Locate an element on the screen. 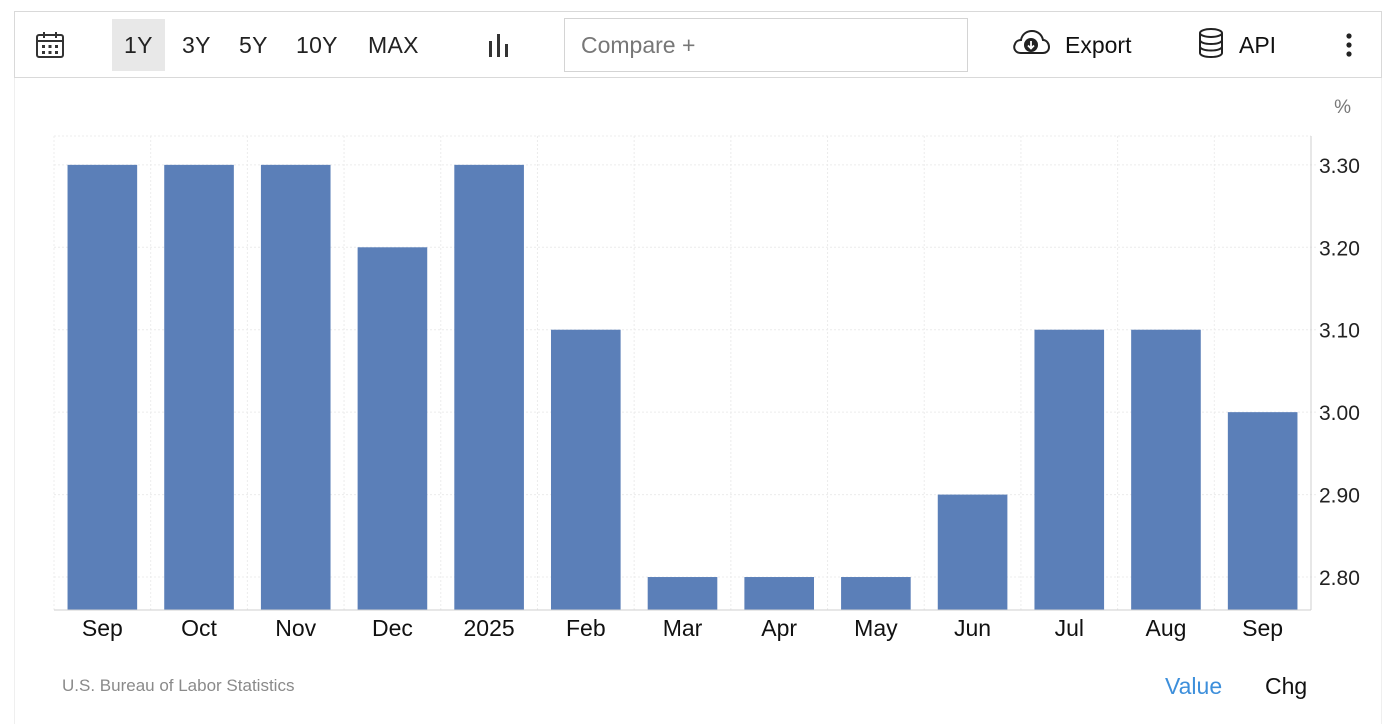 The image size is (1396, 724). x-tick-label: Oct is located at coordinates (199, 628).